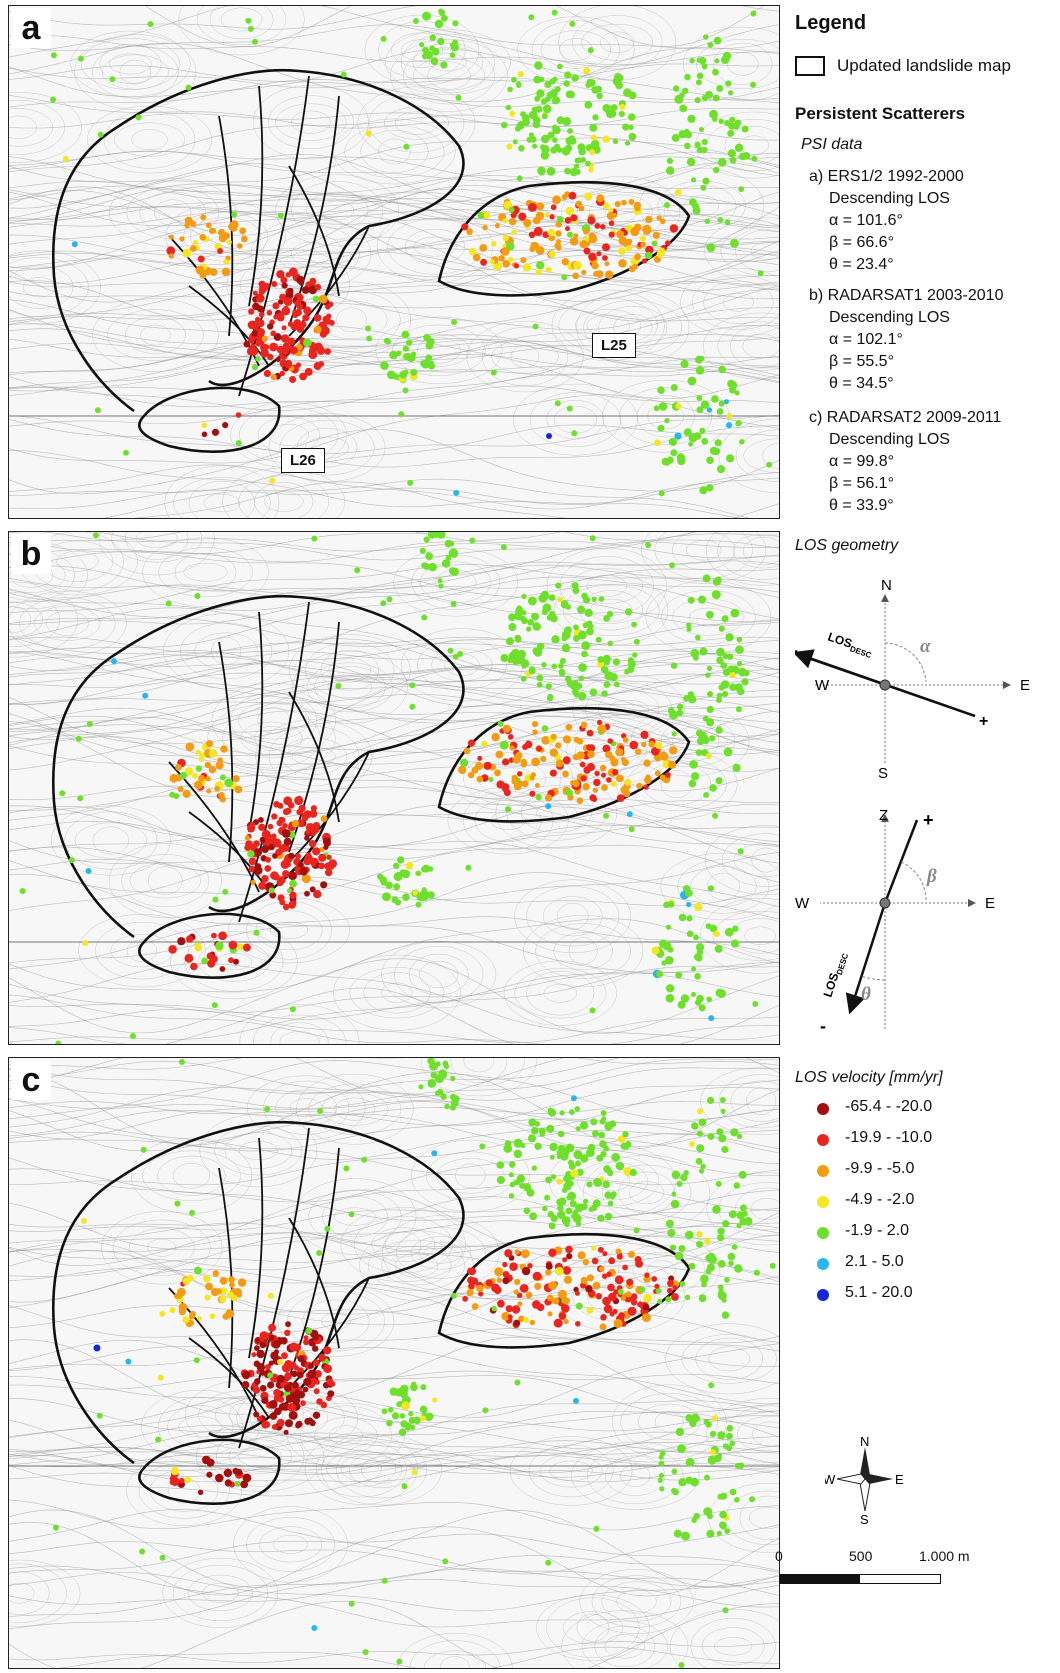 The image size is (1060, 1673). Describe the element at coordinates (874, 1261) in the screenshot. I see `velocity-range-label: 2.1 - 5.0` at that location.